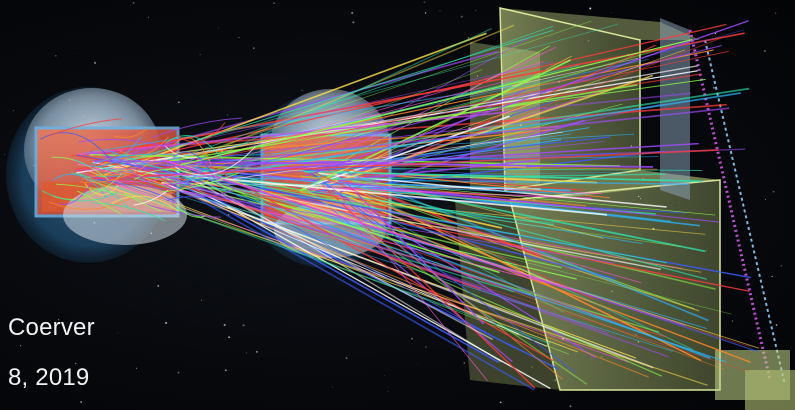  Describe the element at coordinates (49, 377) in the screenshot. I see `caption-date: 8, 2019` at that location.